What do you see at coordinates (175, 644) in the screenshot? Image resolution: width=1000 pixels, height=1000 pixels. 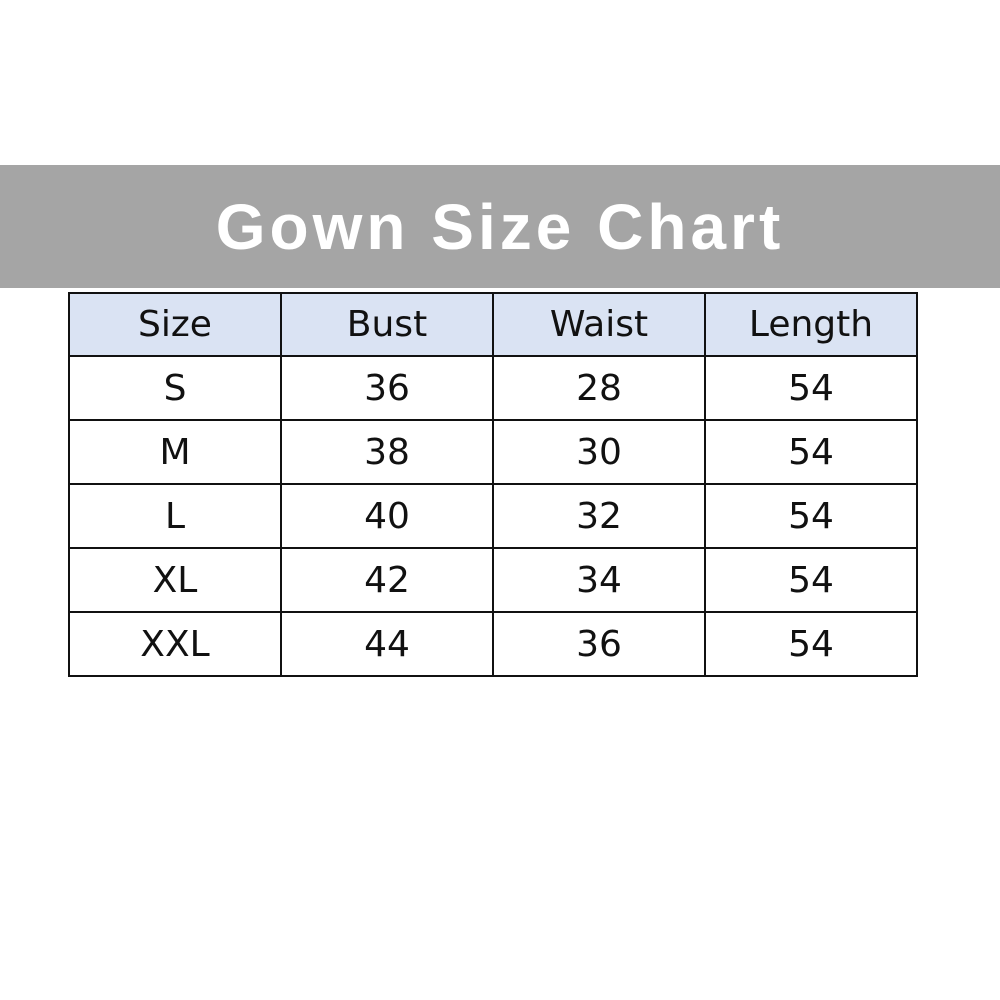 I see `table-cell: XXL` at bounding box center [175, 644].